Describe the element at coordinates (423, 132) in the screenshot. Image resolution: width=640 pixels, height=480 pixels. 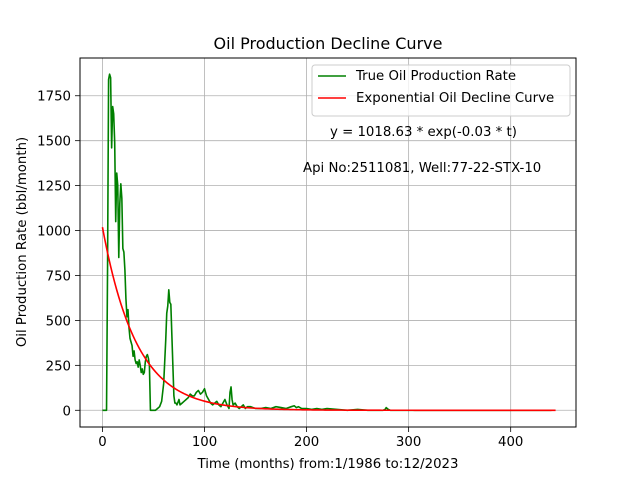
I see `equation-annotation: y = 1018.63 * exp(-0.03 * t)` at that location.